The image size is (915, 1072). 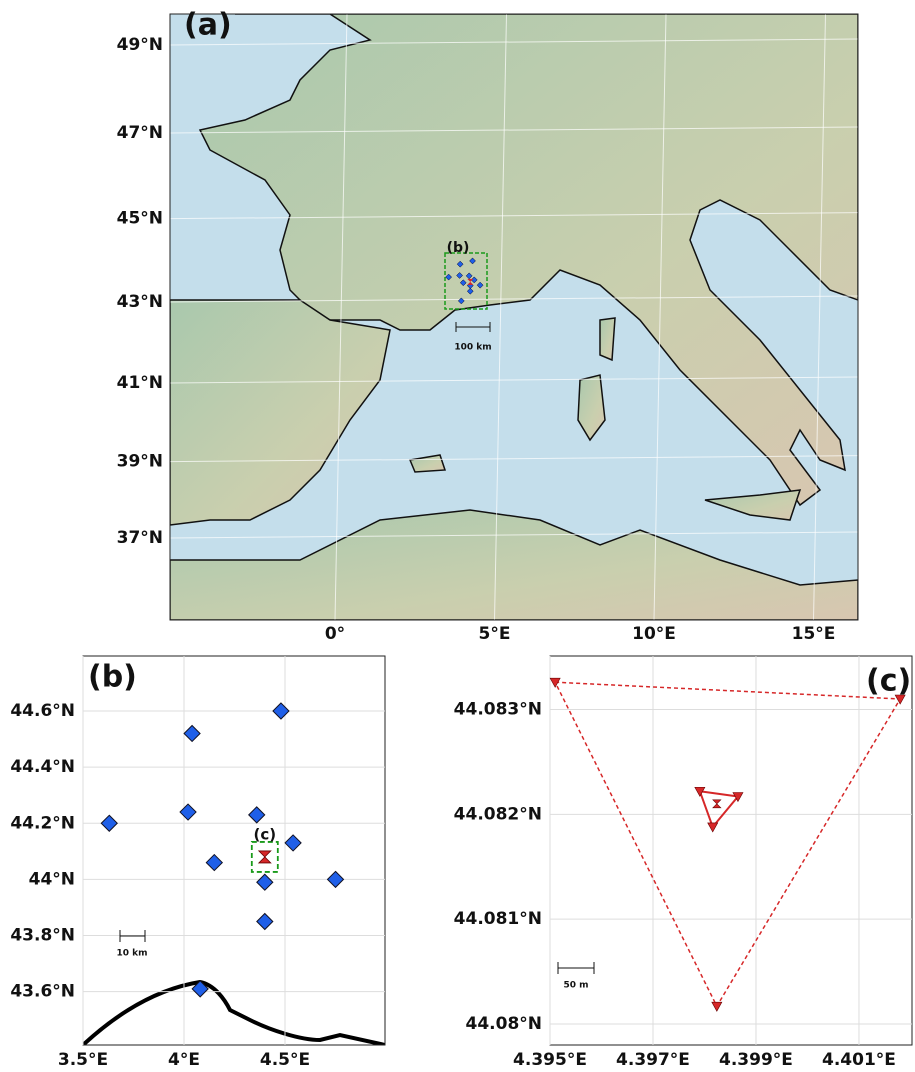 I want to click on inset-label: (b), so click(x=458, y=248).